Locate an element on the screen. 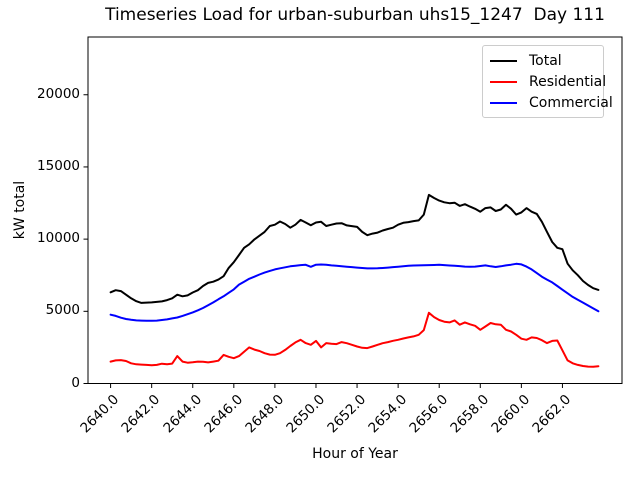 Image resolution: width=640 pixels, height=480 pixels. legend-entry-total: Total is located at coordinates (542, 60).